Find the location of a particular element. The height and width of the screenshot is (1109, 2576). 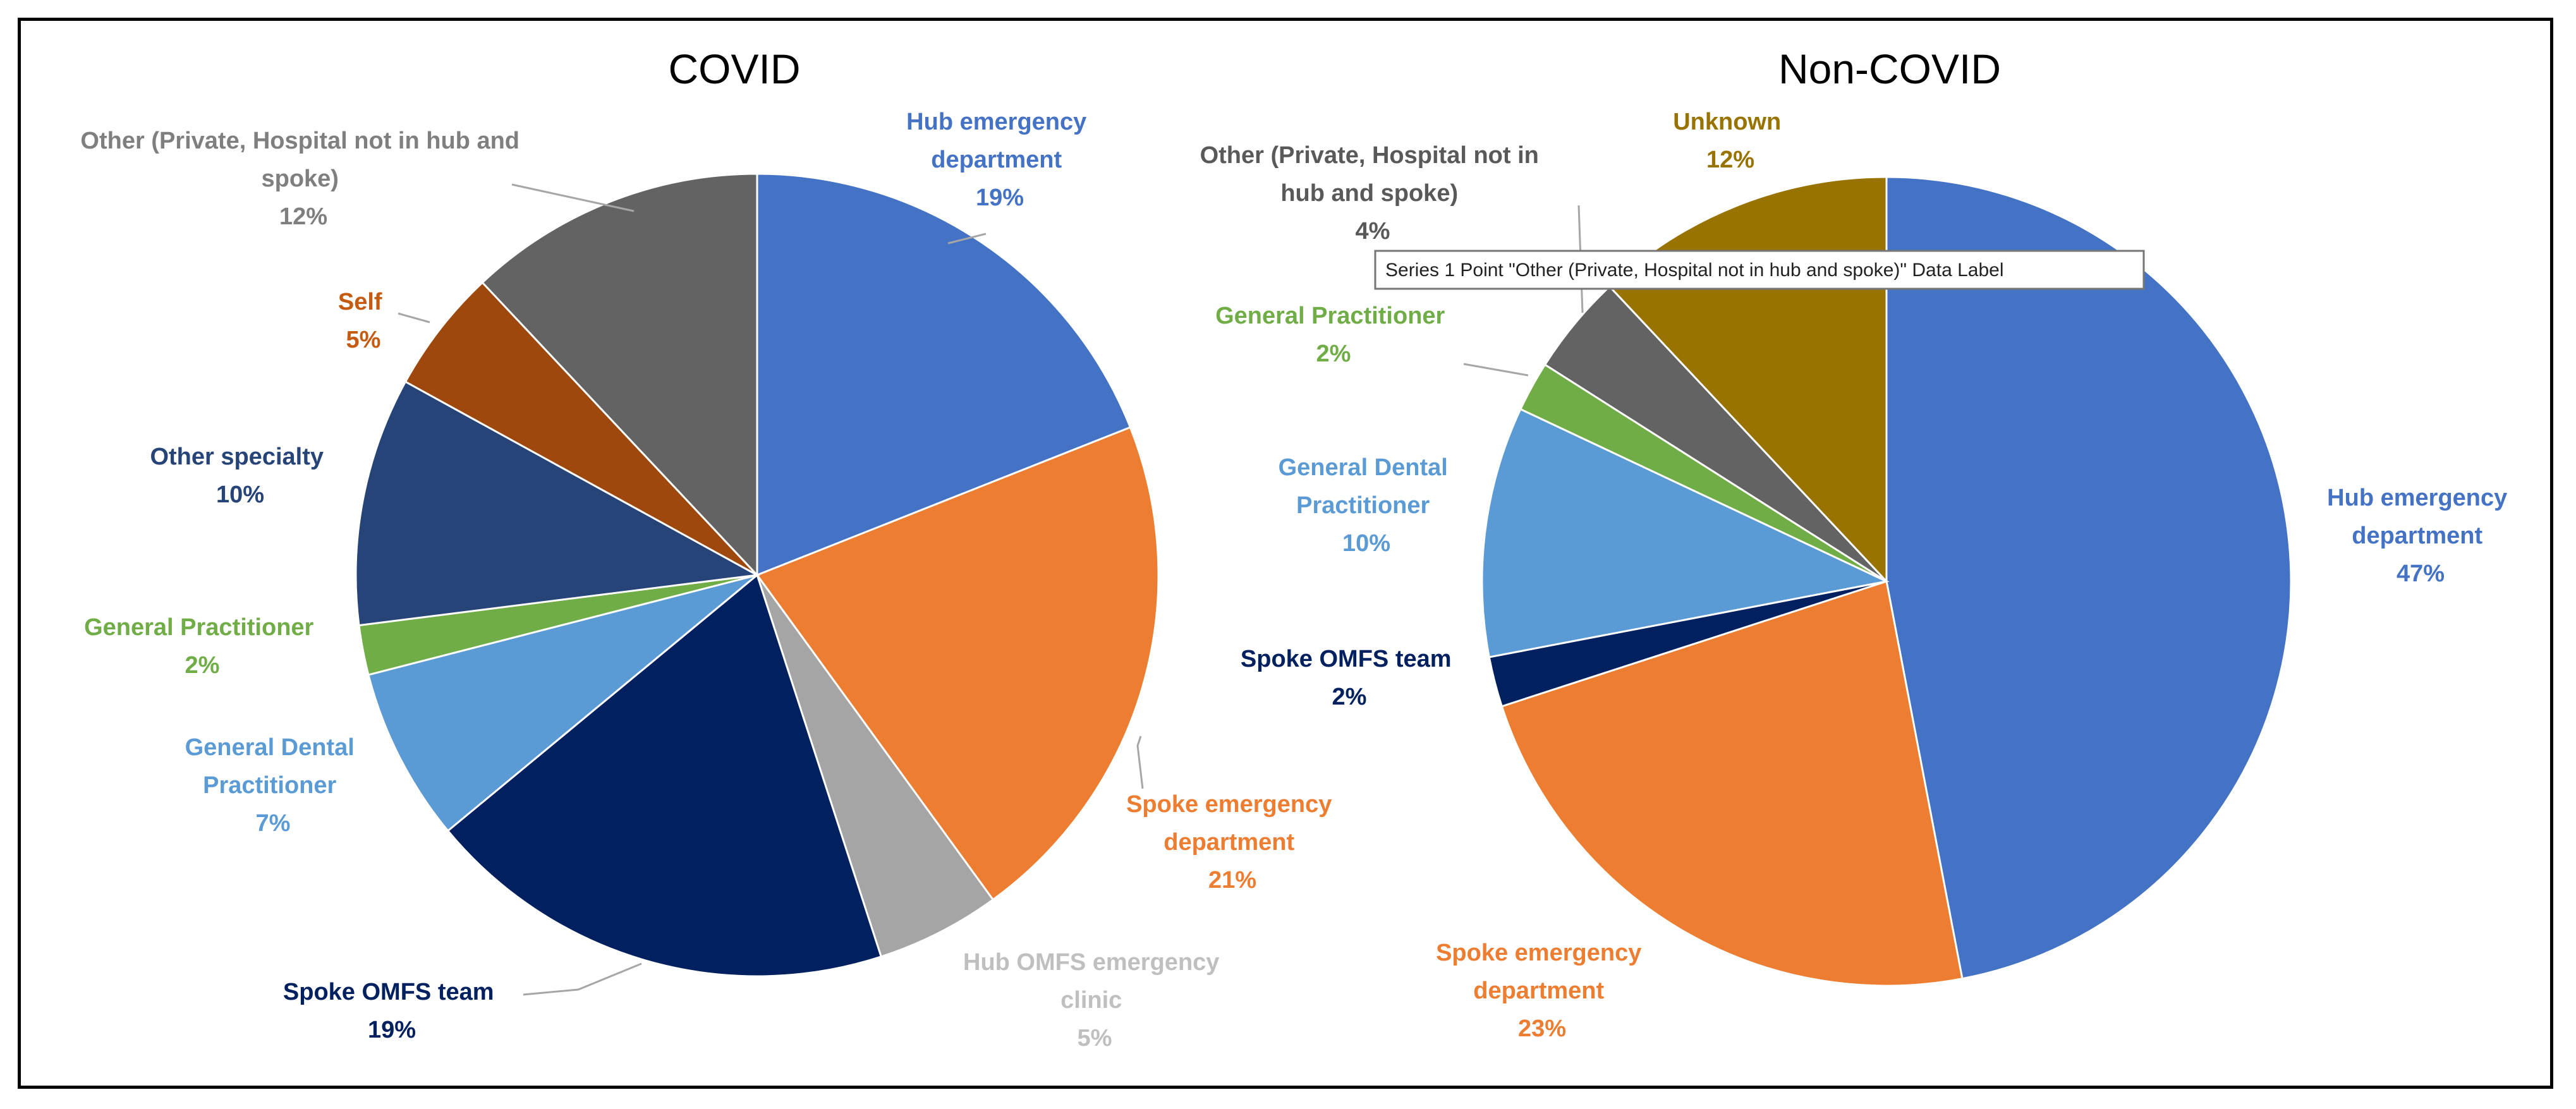

covid-label-hub-emergency-department: Hub emergency department 19% is located at coordinates (1000, 160).